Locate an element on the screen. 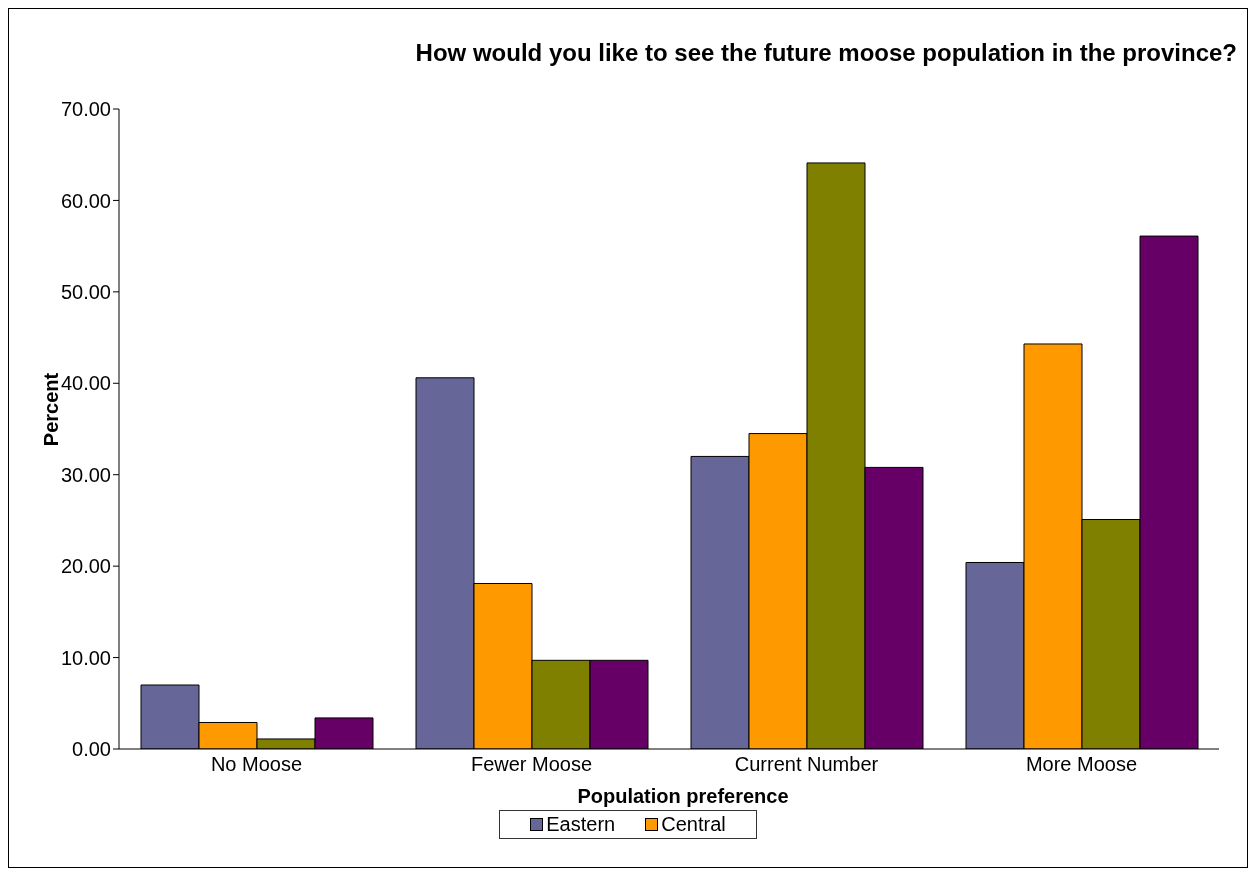 The height and width of the screenshot is (878, 1257). legend-label: Eastern is located at coordinates (580, 824).